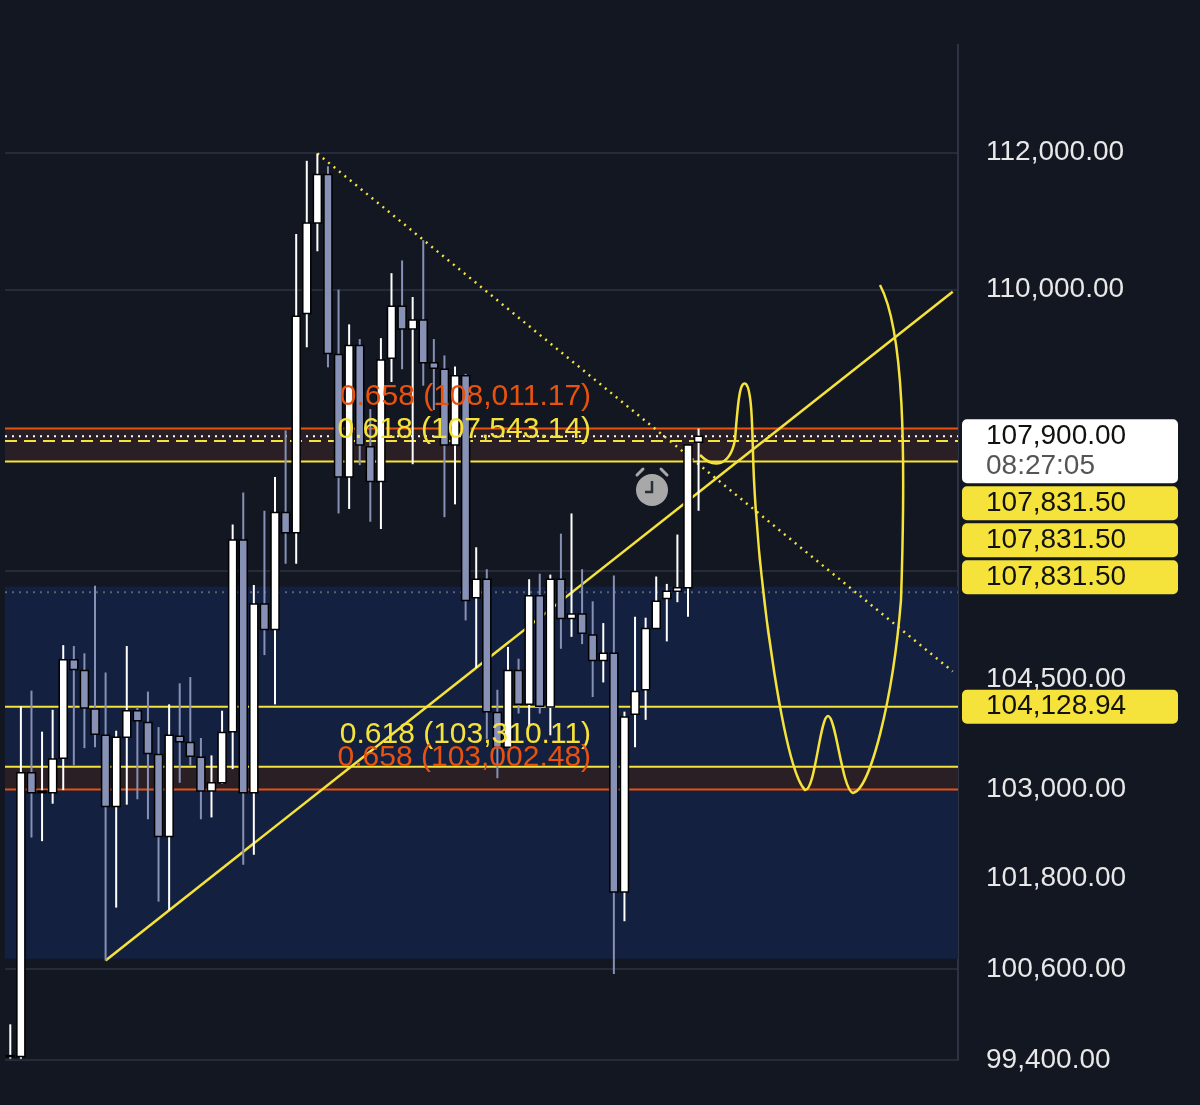  Describe the element at coordinates (1056, 501) in the screenshot. I see `ref-line-label: 107,831.50` at that location.